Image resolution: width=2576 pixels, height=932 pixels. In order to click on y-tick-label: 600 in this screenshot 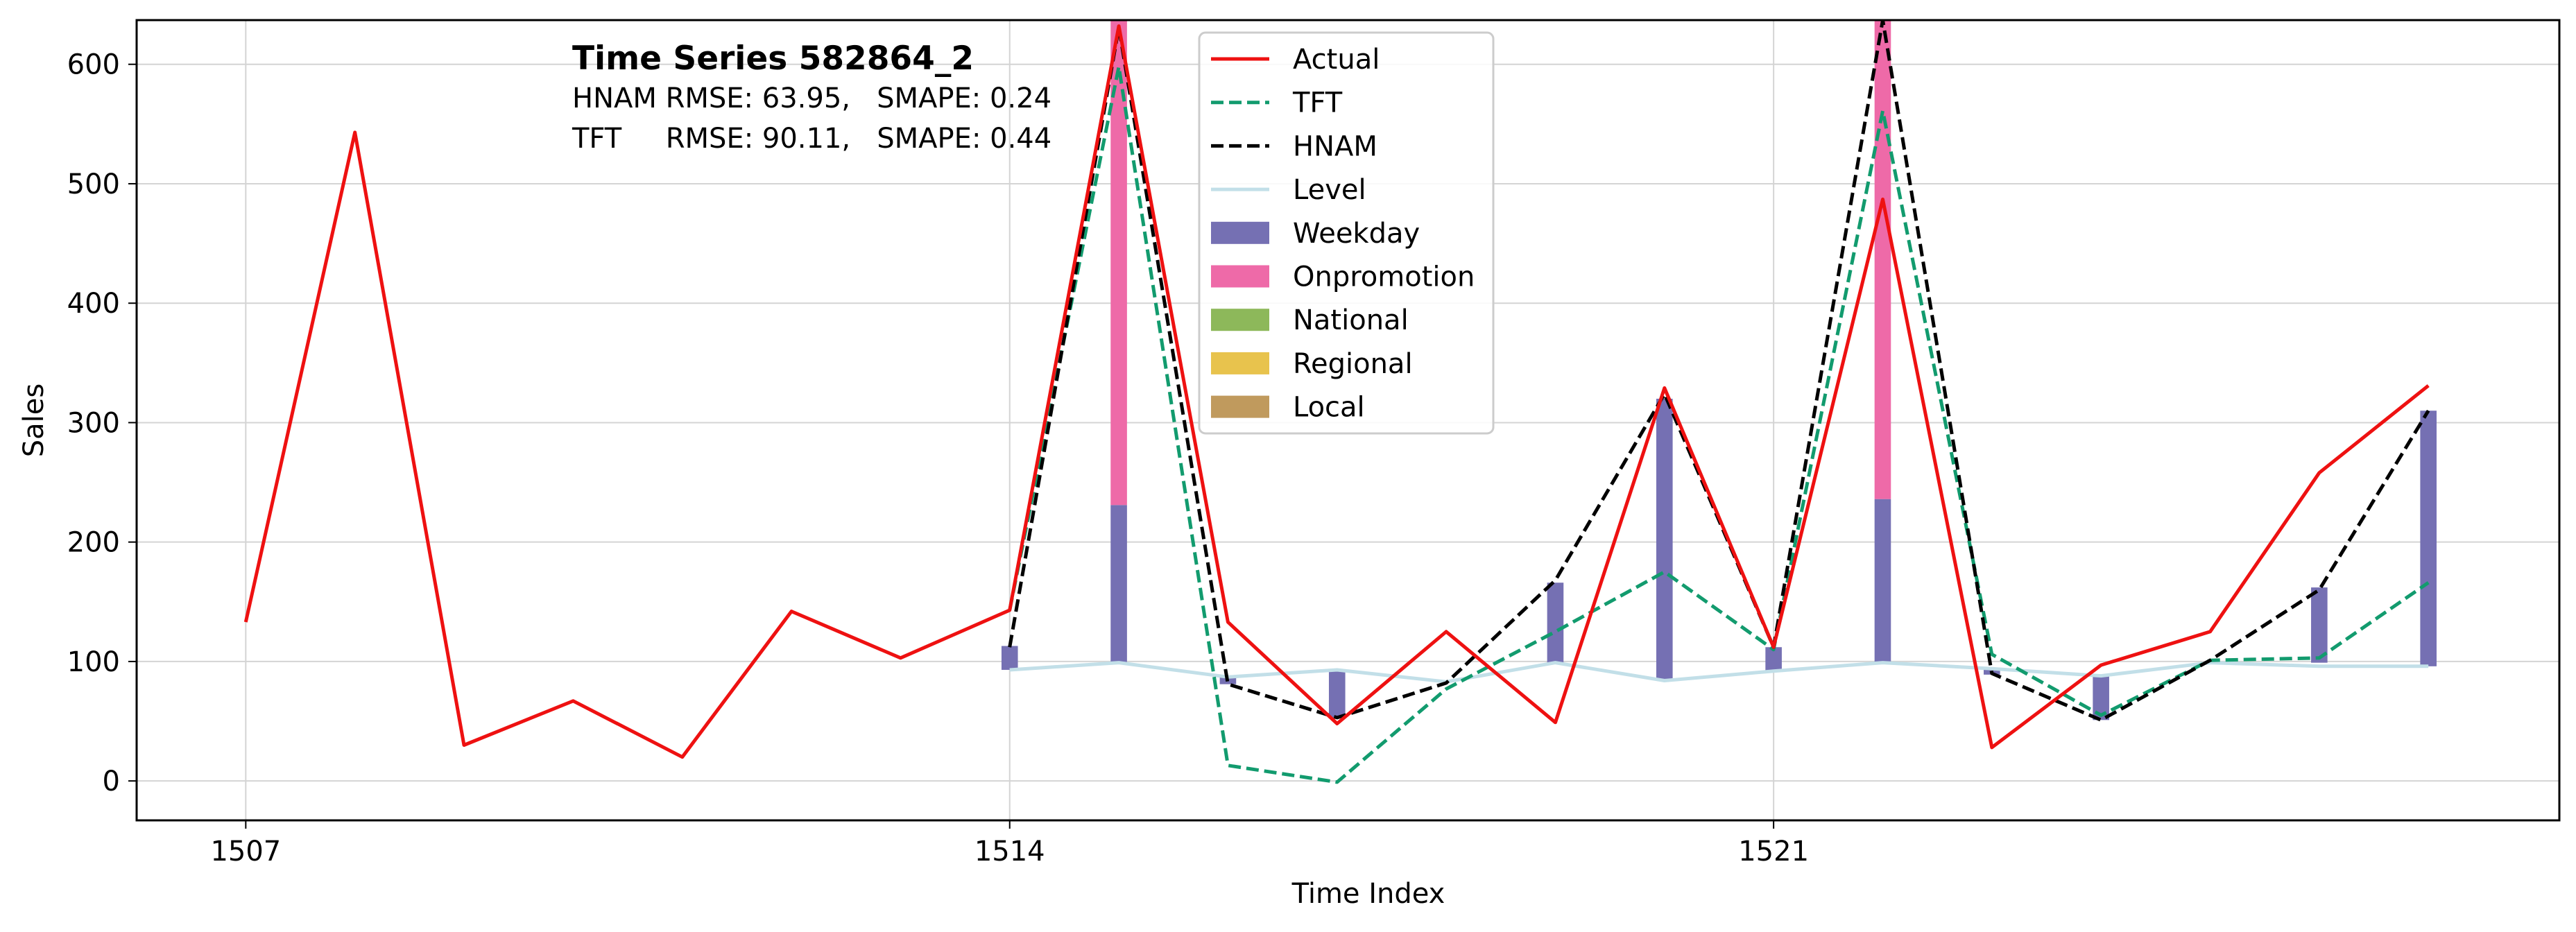, I will do `click(93, 65)`.